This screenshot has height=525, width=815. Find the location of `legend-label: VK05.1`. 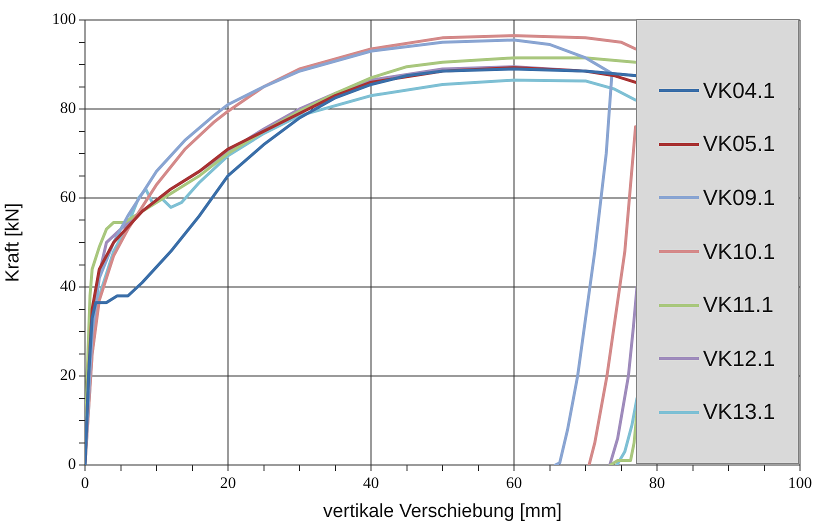

legend-label: VK05.1 is located at coordinates (739, 144).